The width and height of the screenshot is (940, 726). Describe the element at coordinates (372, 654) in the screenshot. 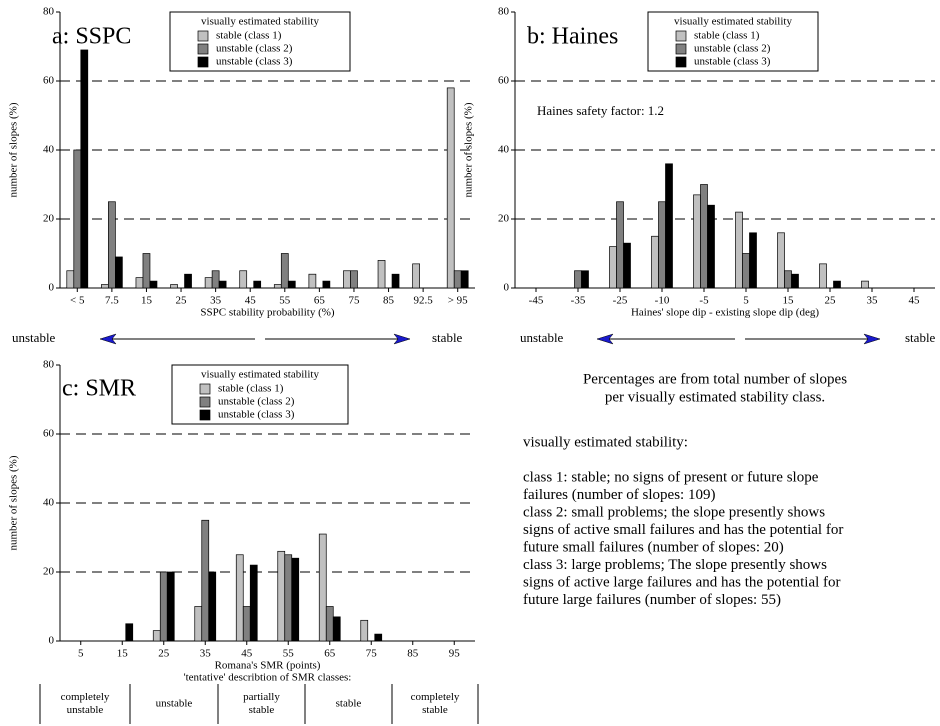

I see `x-tick-label: 75` at that location.